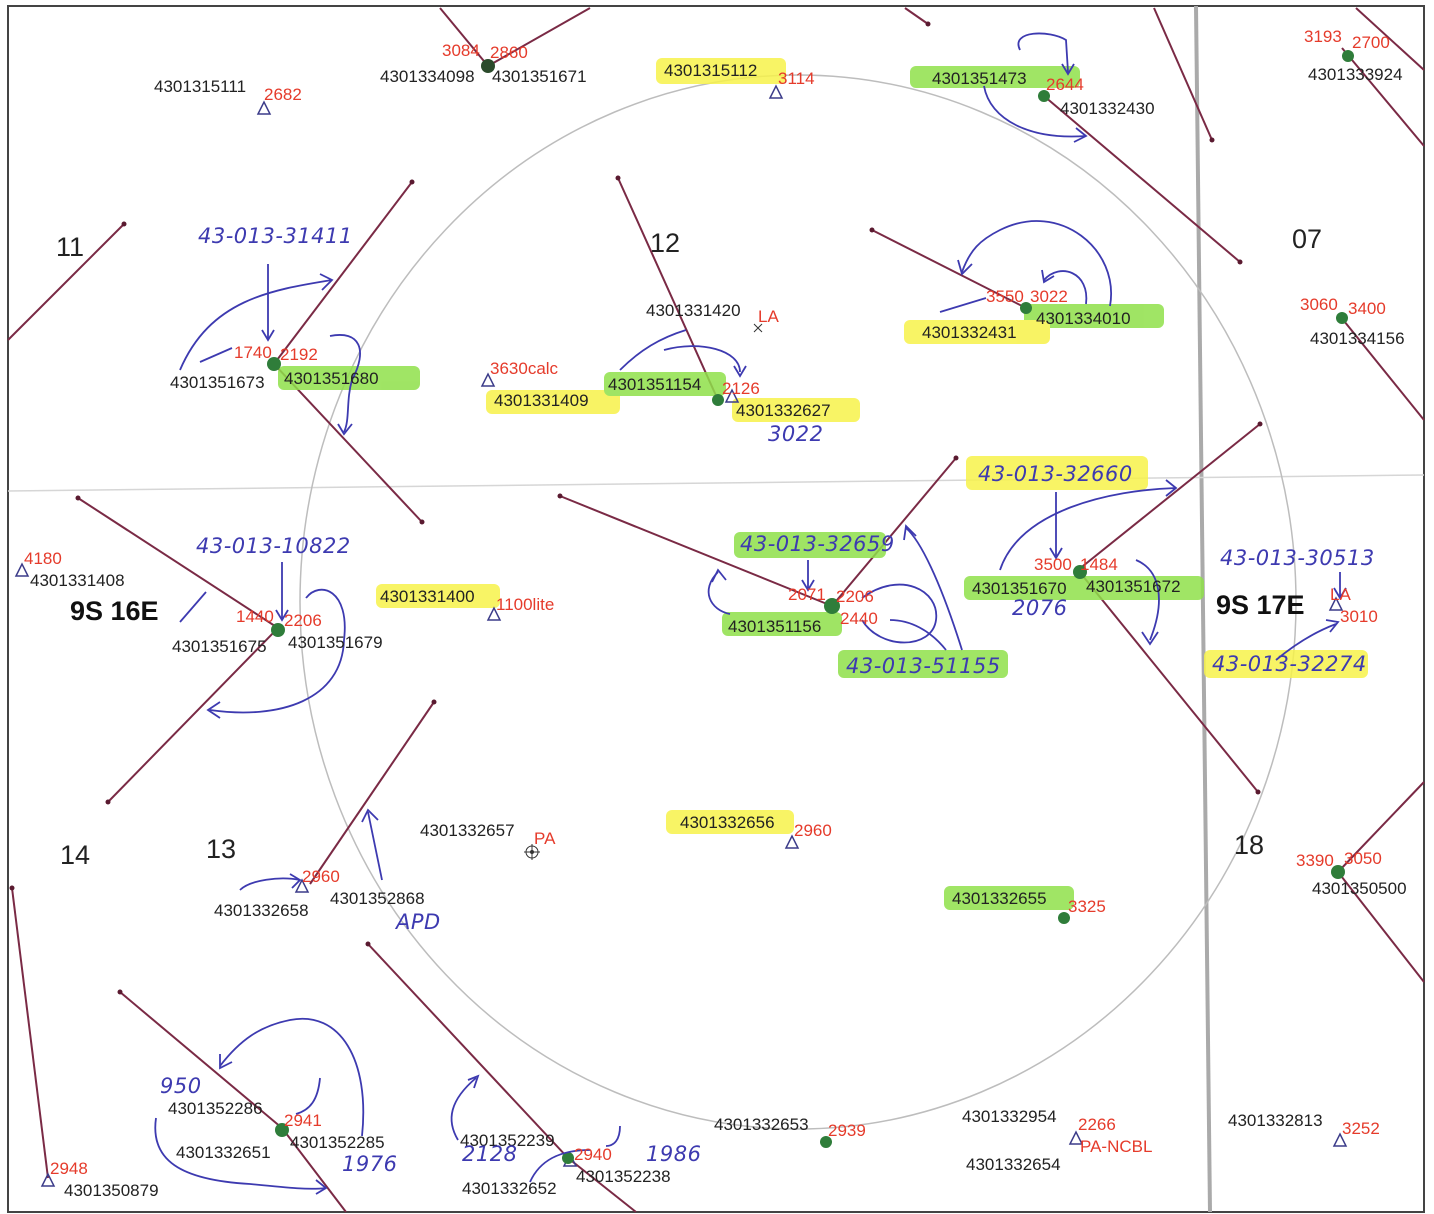 This screenshot has width=1434, height=1214. What do you see at coordinates (1323, 36) in the screenshot?
I see `well-number: 3193` at bounding box center [1323, 36].